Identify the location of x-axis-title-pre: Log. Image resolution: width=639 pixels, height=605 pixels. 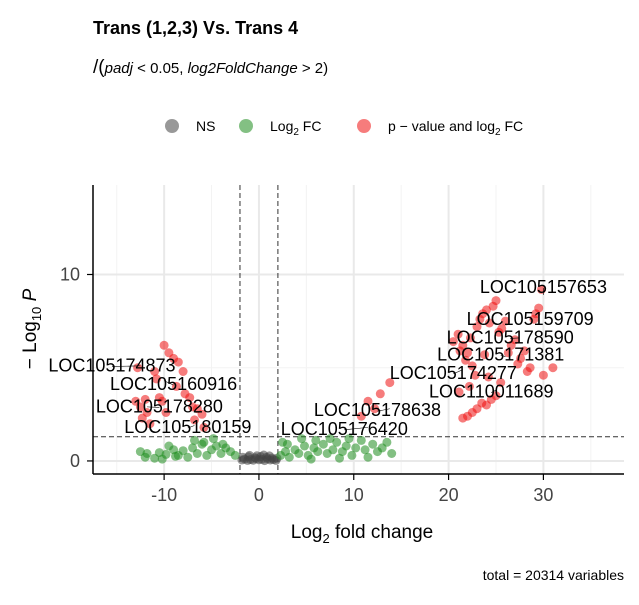
(307, 532).